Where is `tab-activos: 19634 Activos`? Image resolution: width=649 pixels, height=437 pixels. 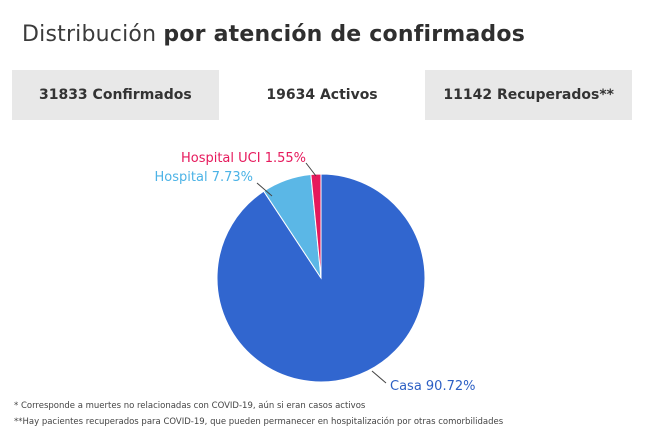 tab-activos: 19634 Activos is located at coordinates (322, 95).